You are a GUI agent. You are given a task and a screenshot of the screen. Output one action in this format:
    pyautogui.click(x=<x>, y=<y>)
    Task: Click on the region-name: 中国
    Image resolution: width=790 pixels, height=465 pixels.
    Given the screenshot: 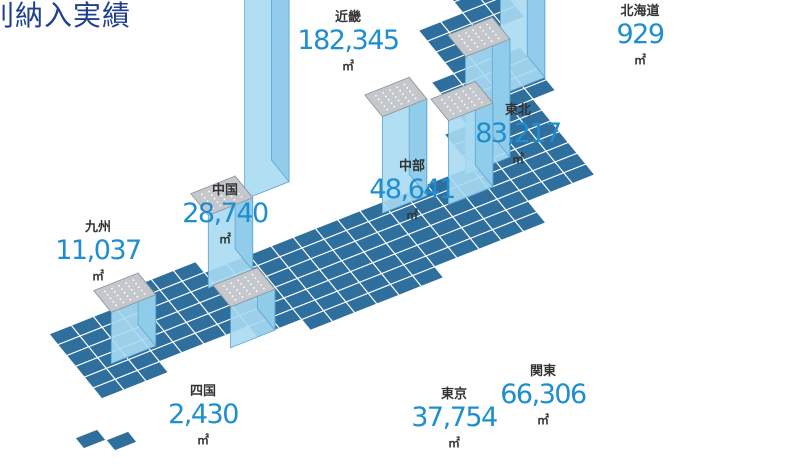 What is the action you would take?
    pyautogui.click(x=224, y=190)
    